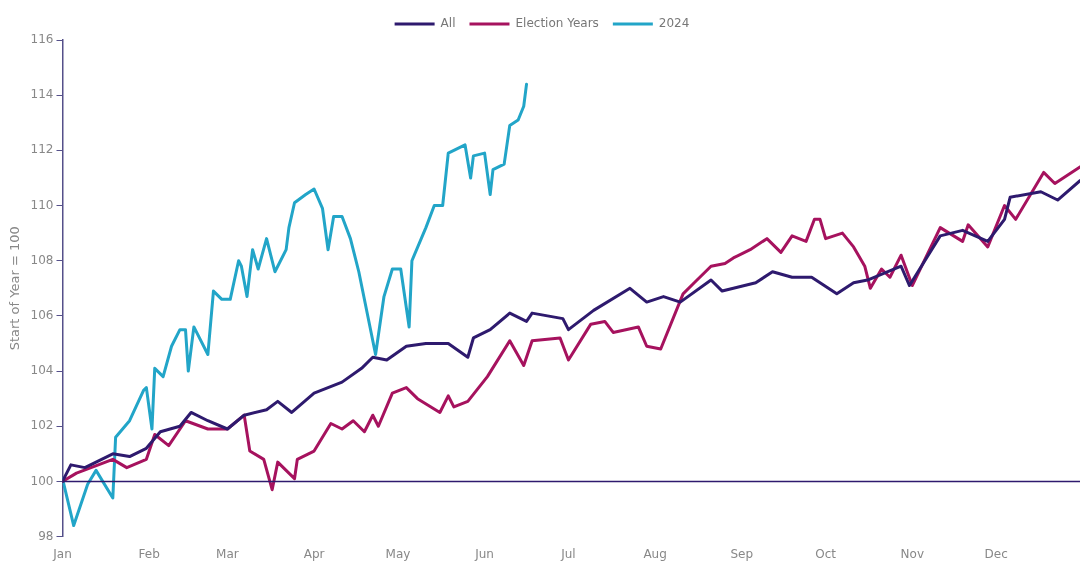 This screenshot has height=565, width=1082. Describe the element at coordinates (15, 288) in the screenshot. I see `y-axis-title: Start of Year = 100` at that location.